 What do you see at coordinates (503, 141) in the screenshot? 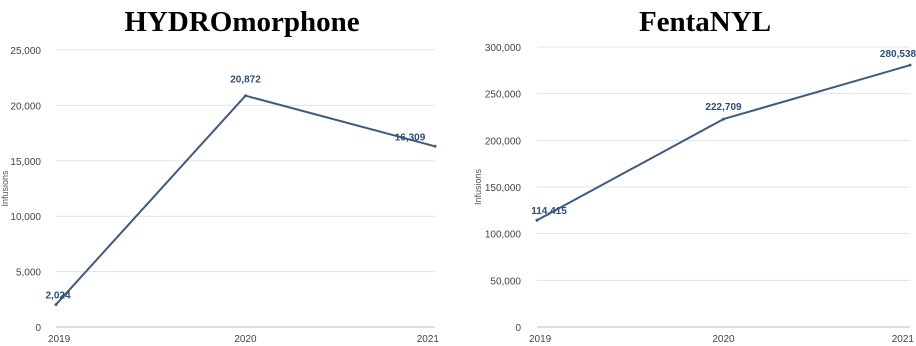
I see `chart-2-ytick-label: 200,000` at bounding box center [503, 141].